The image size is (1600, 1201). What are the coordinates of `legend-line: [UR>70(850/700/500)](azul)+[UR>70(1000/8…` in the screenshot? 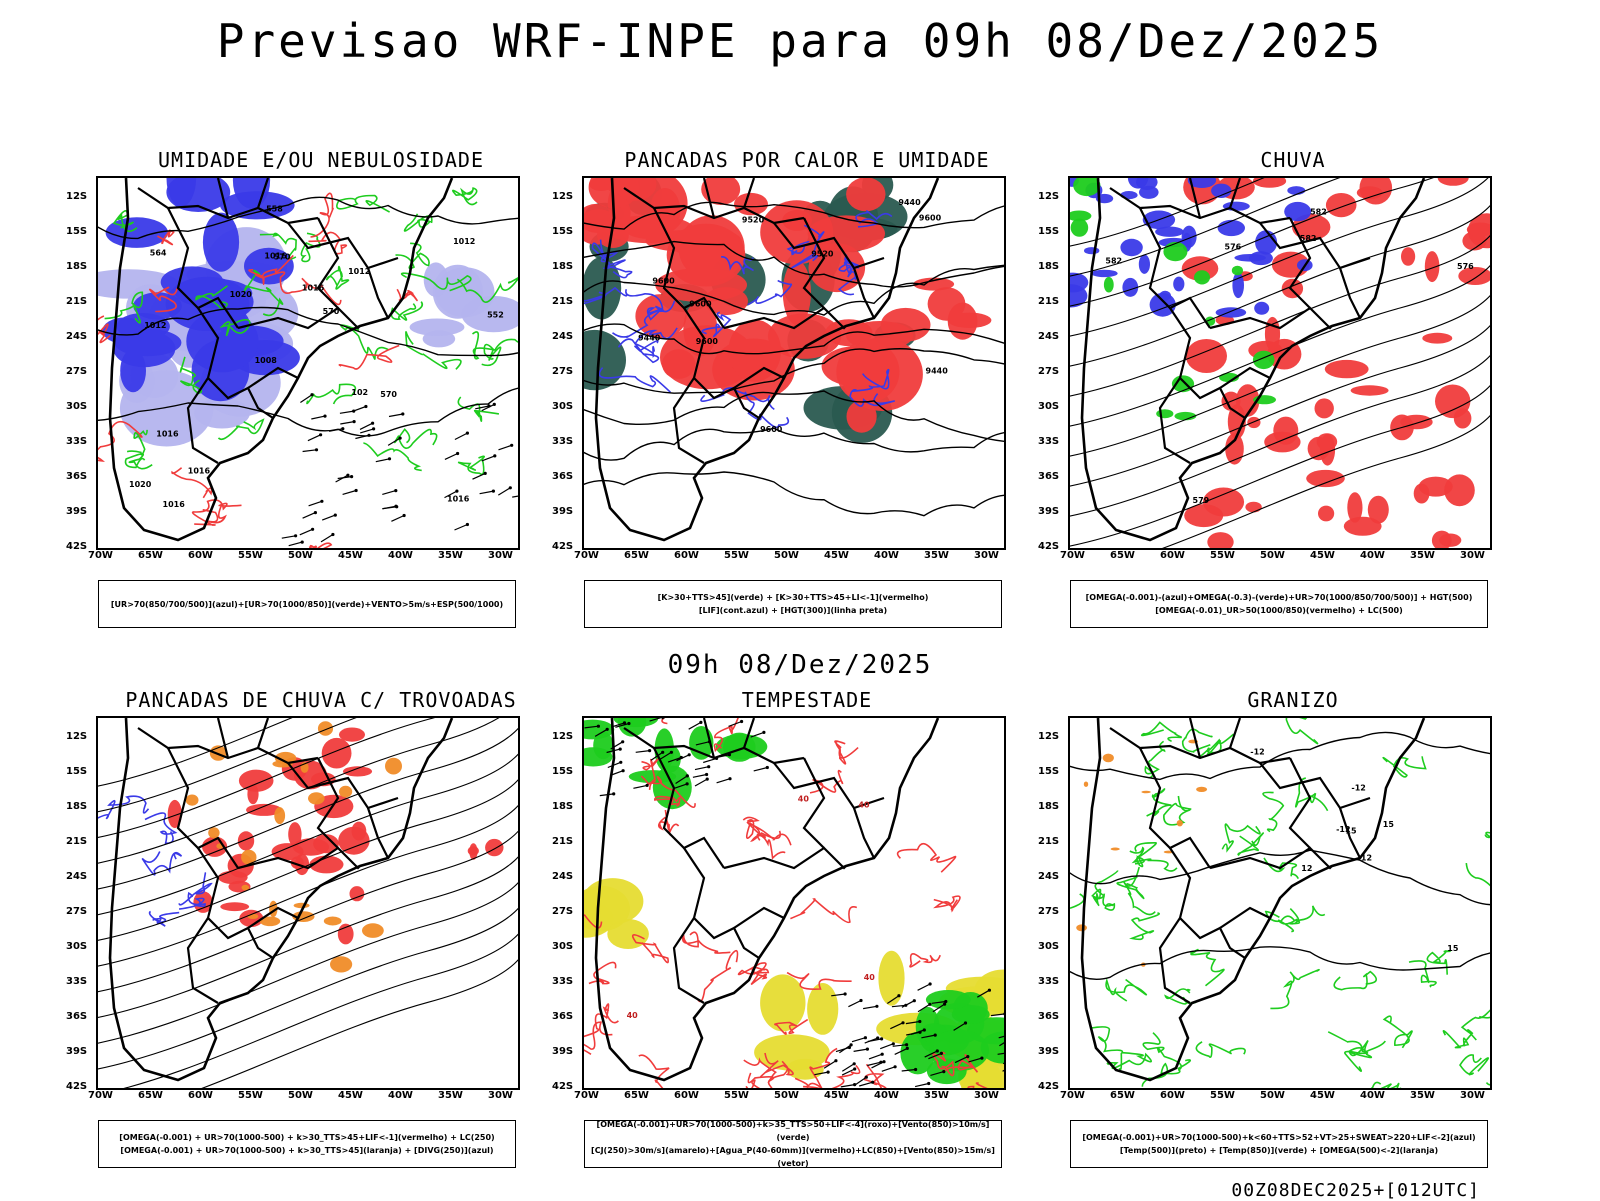 It's located at (307, 604).